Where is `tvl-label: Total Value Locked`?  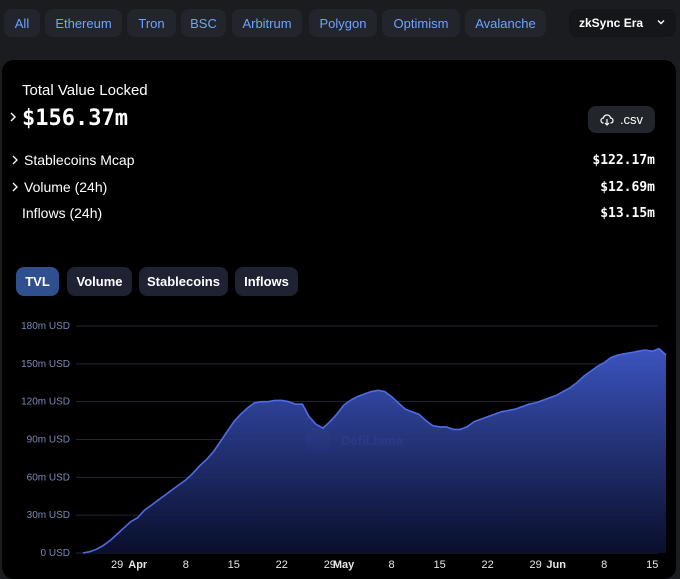 tvl-label: Total Value Locked is located at coordinates (85, 90).